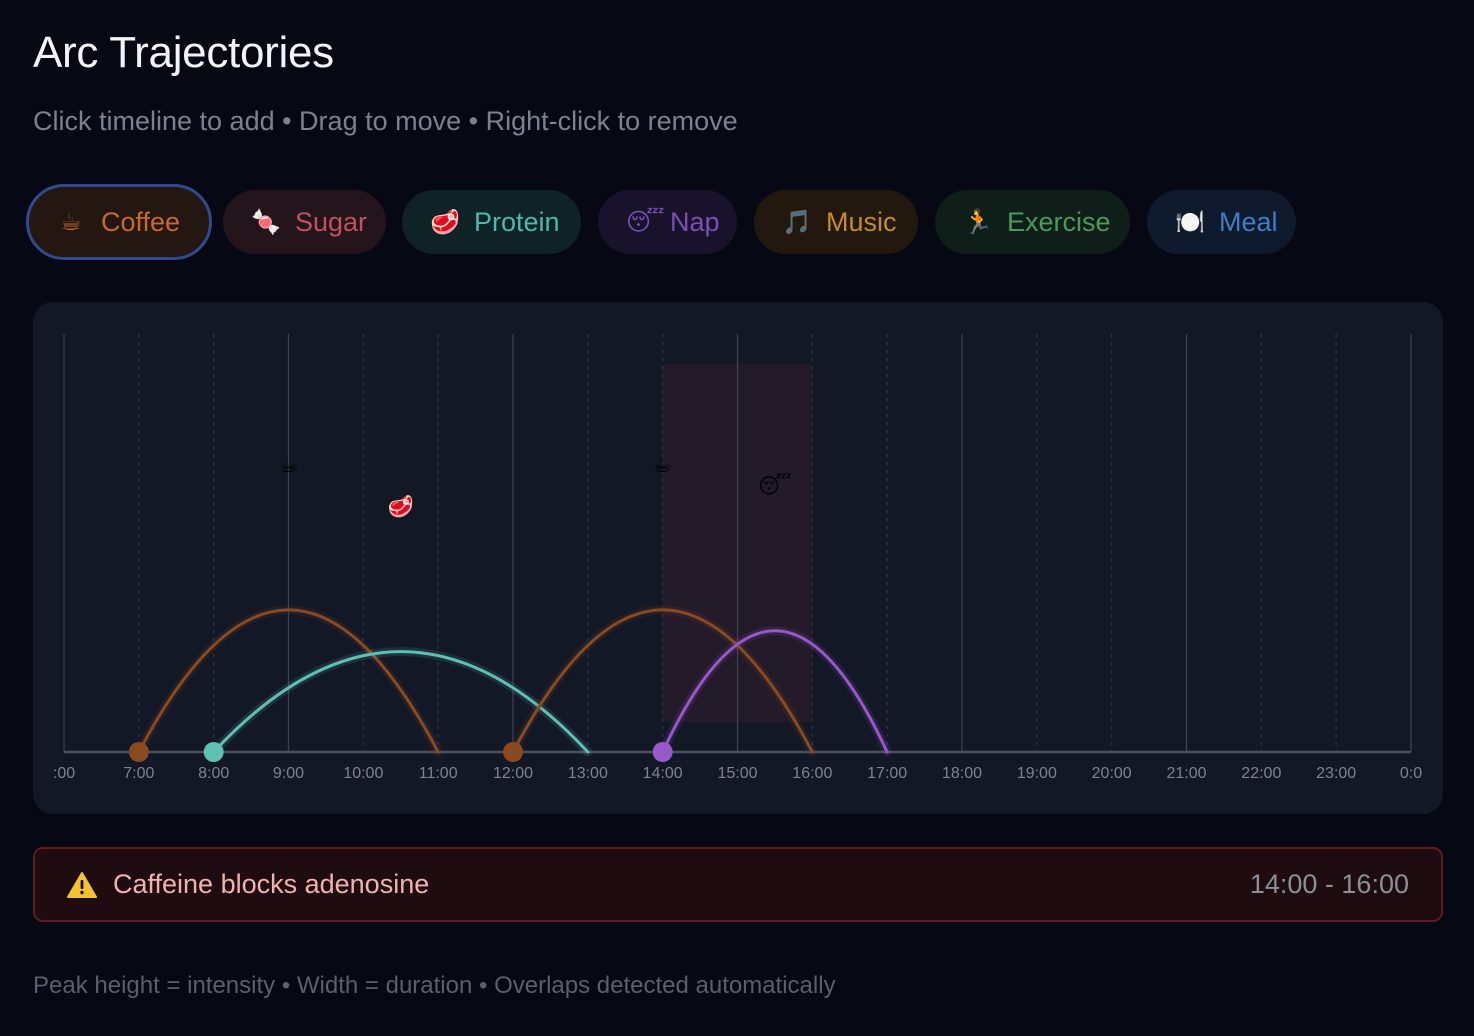 The image size is (1474, 1036). What do you see at coordinates (861, 221) in the screenshot?
I see `chip-label: Music` at bounding box center [861, 221].